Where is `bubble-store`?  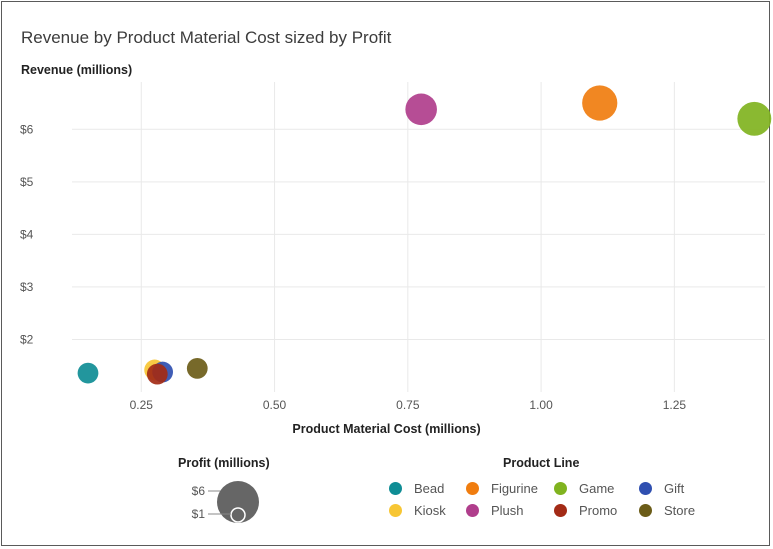
bubble-store is located at coordinates (197, 368).